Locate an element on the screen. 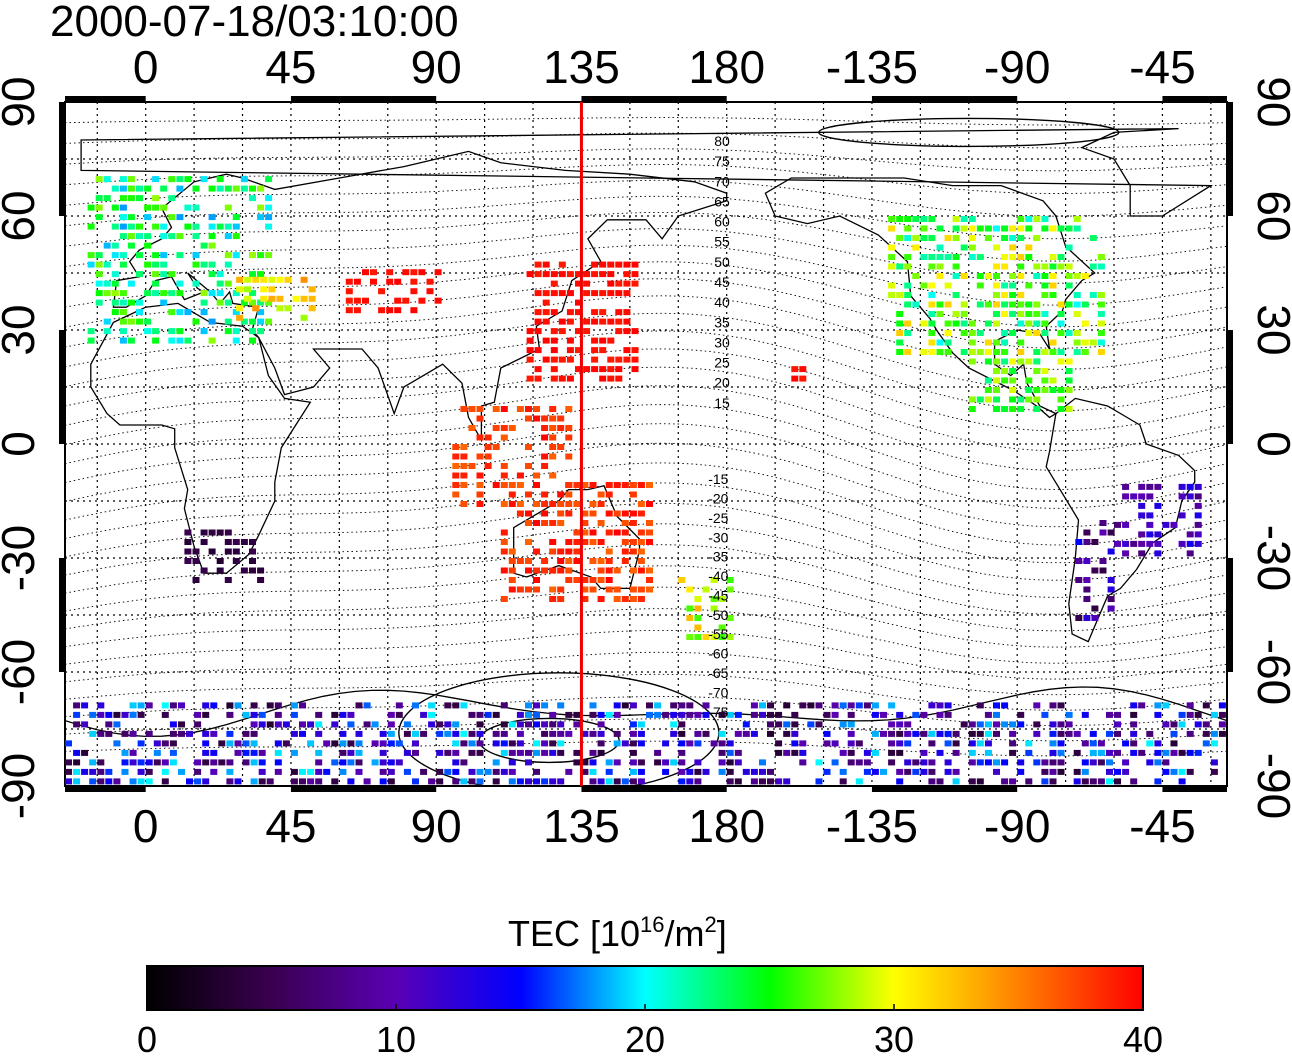 The width and height of the screenshot is (1292, 1057). contour-label: 25 is located at coordinates (722, 363).